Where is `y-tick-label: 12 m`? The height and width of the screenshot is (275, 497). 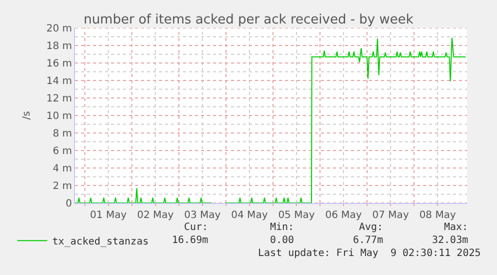 y-tick-label: 12 m is located at coordinates (59, 99).